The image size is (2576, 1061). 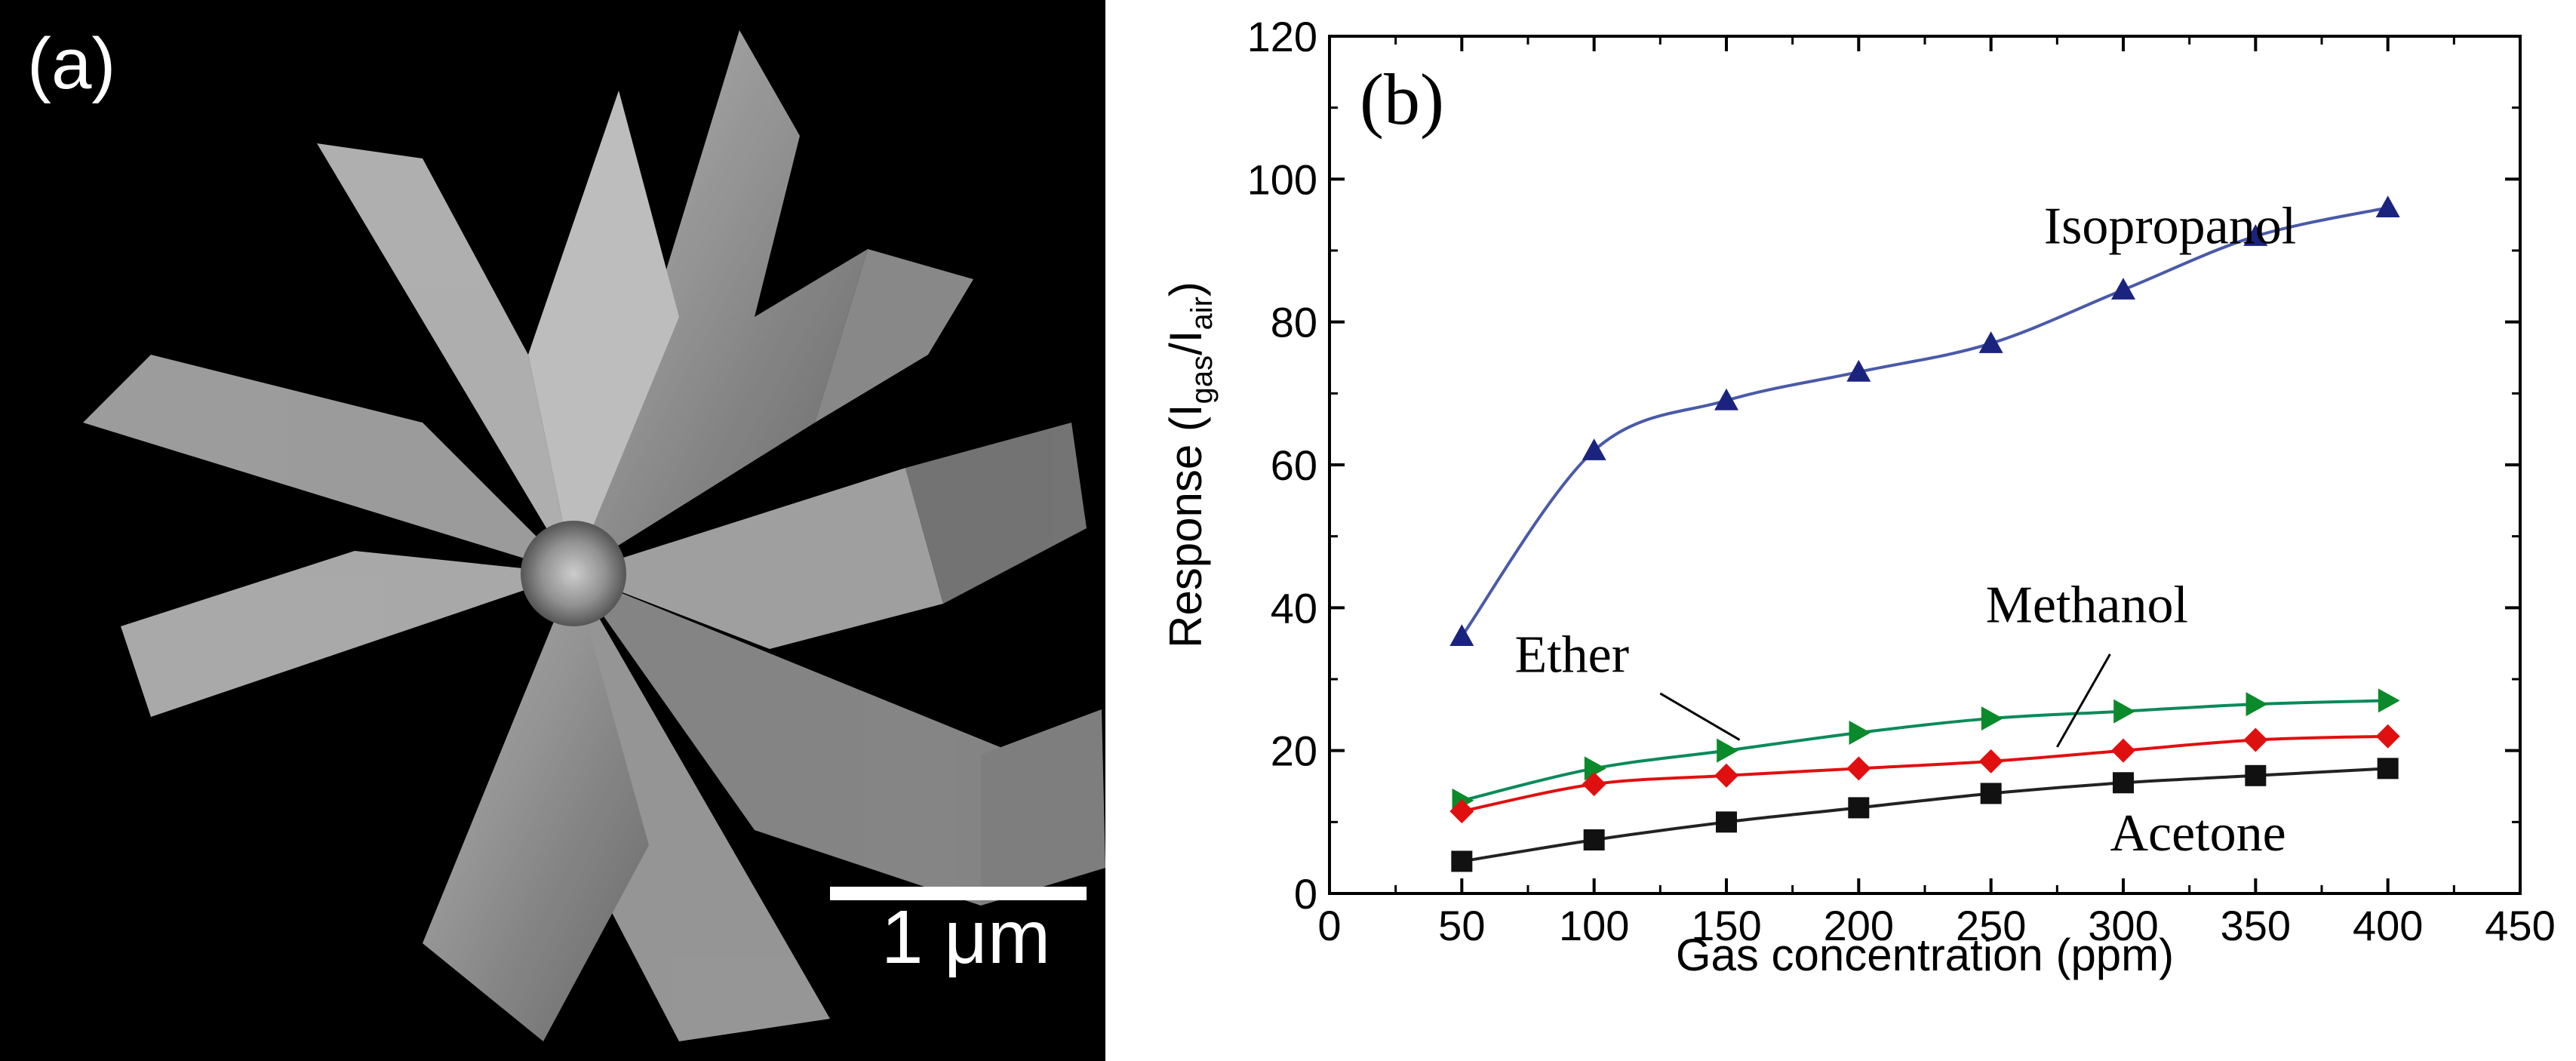 I want to click on series-methanol, so click(x=1924, y=774).